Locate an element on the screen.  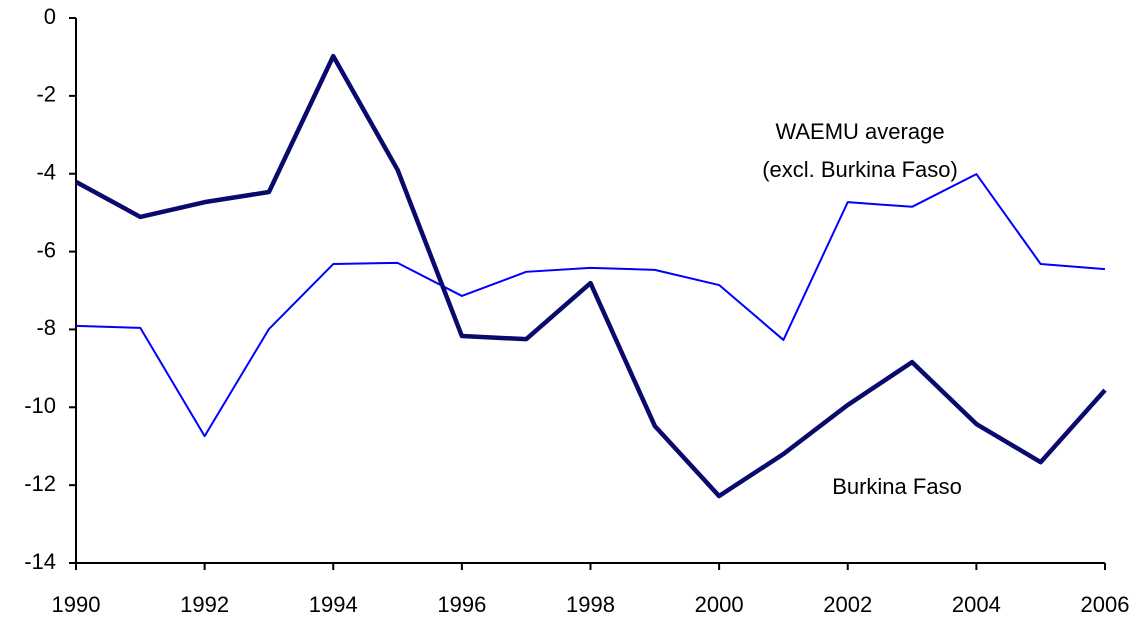
x-tick-label: 1996 is located at coordinates (461, 604).